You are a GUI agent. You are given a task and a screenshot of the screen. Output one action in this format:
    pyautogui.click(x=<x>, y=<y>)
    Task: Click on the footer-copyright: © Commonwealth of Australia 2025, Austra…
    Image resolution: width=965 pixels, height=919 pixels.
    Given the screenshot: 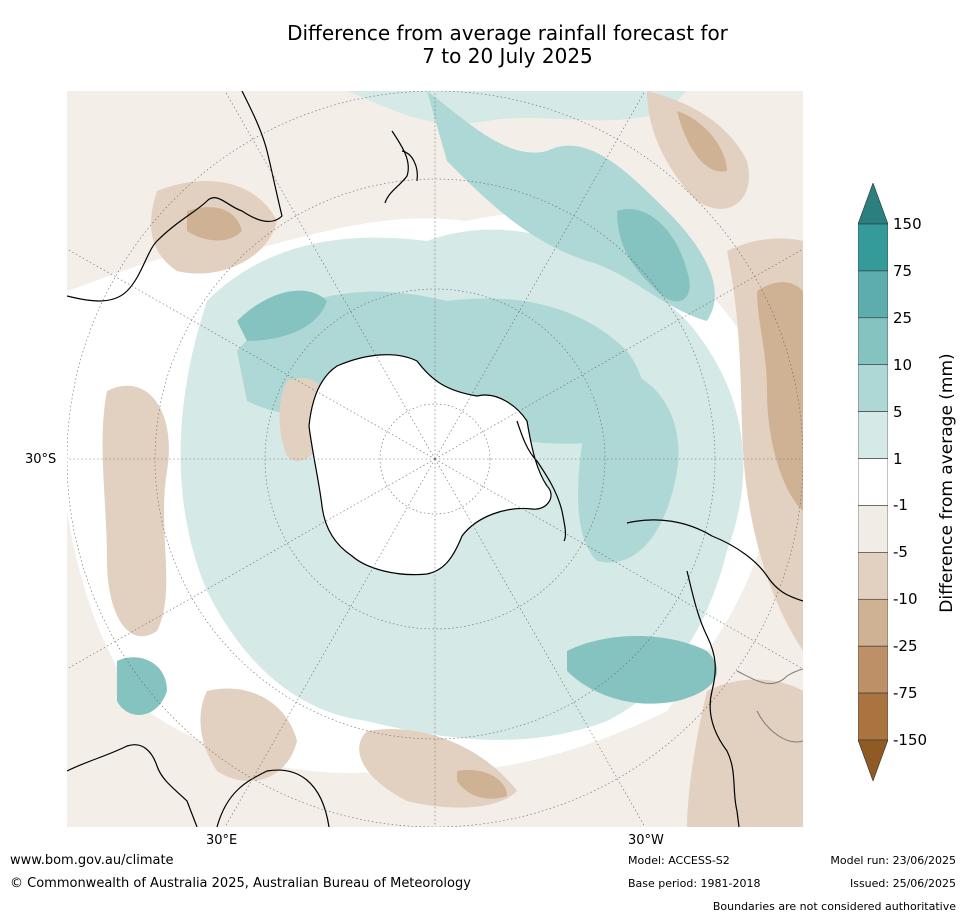 What is the action you would take?
    pyautogui.click(x=240, y=883)
    